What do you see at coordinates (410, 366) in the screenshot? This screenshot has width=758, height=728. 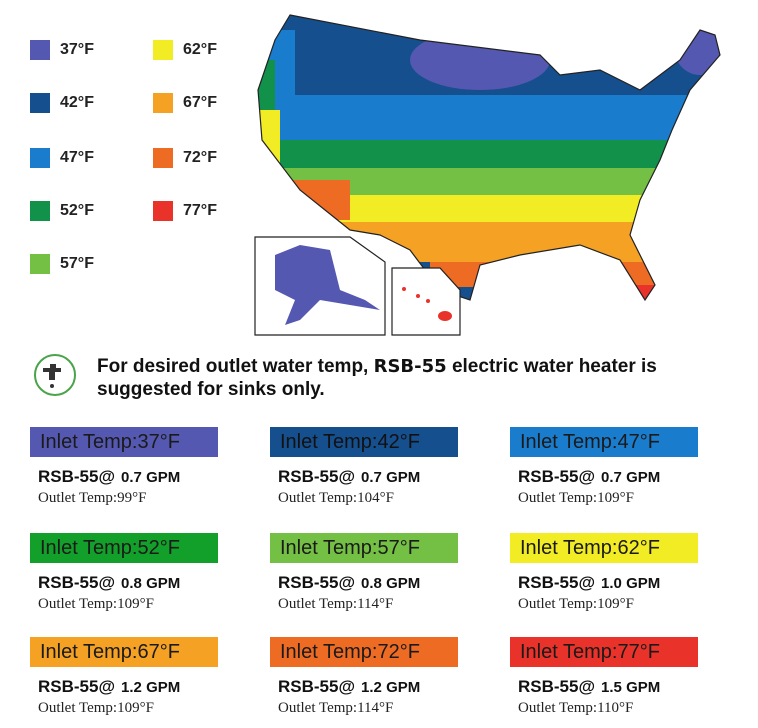 I see `notice-model: RSB-55` at bounding box center [410, 366].